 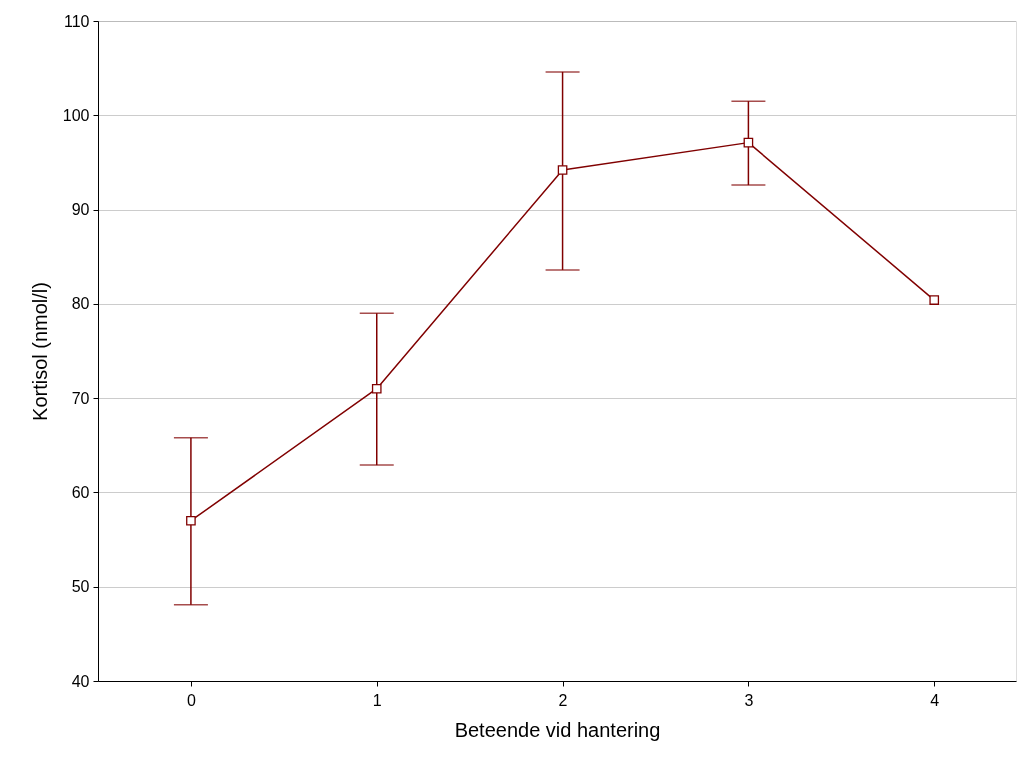 I want to click on x-tick-label: 4, so click(x=935, y=700).